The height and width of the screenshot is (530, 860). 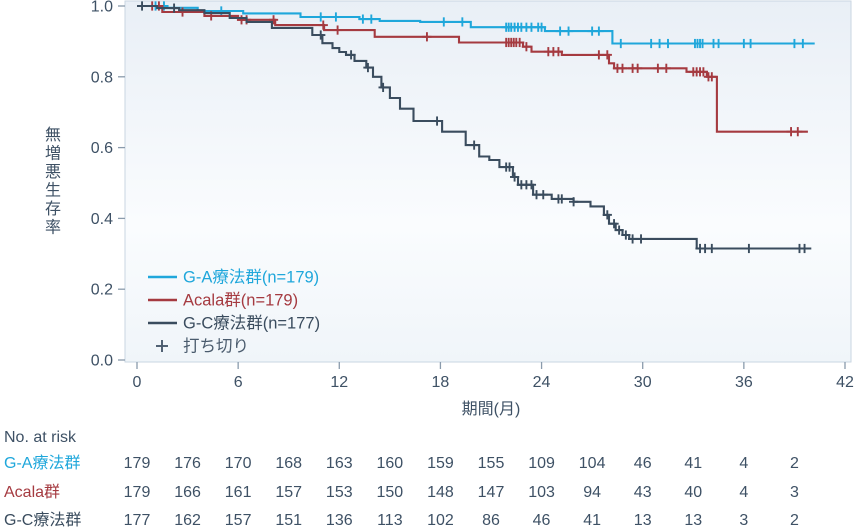 I want to click on at-risk-row-label: G-A療法群, so click(x=42, y=463).